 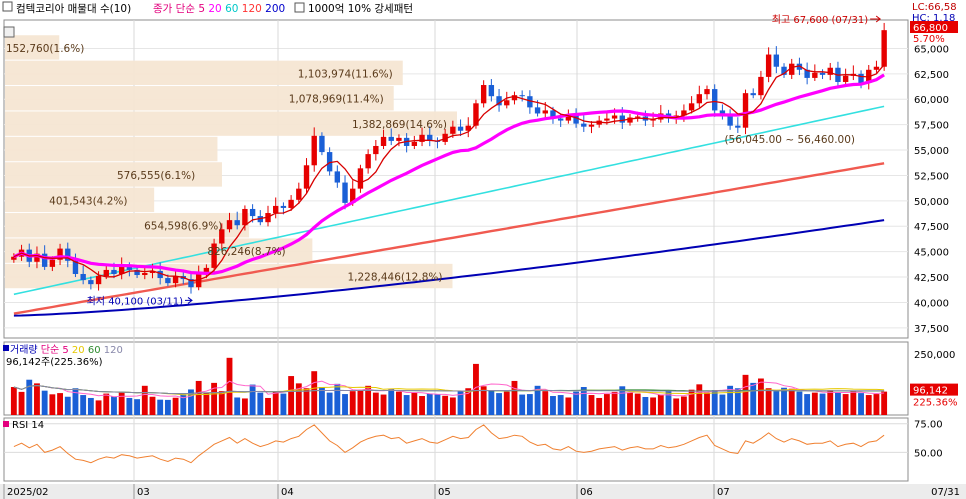 What do you see at coordinates (45, 49) in the screenshot?
I see `volume-profile-label: 152,760(1.6%)` at bounding box center [45, 49].